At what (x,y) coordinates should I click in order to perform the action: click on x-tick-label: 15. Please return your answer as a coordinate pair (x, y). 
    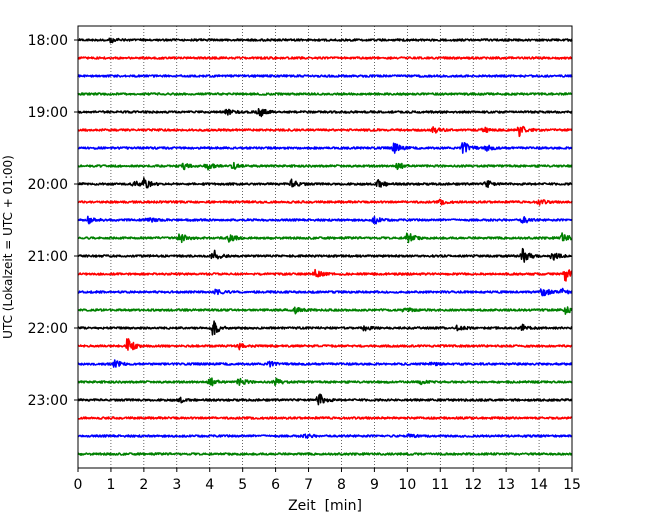
    Looking at the image, I should click on (572, 485).